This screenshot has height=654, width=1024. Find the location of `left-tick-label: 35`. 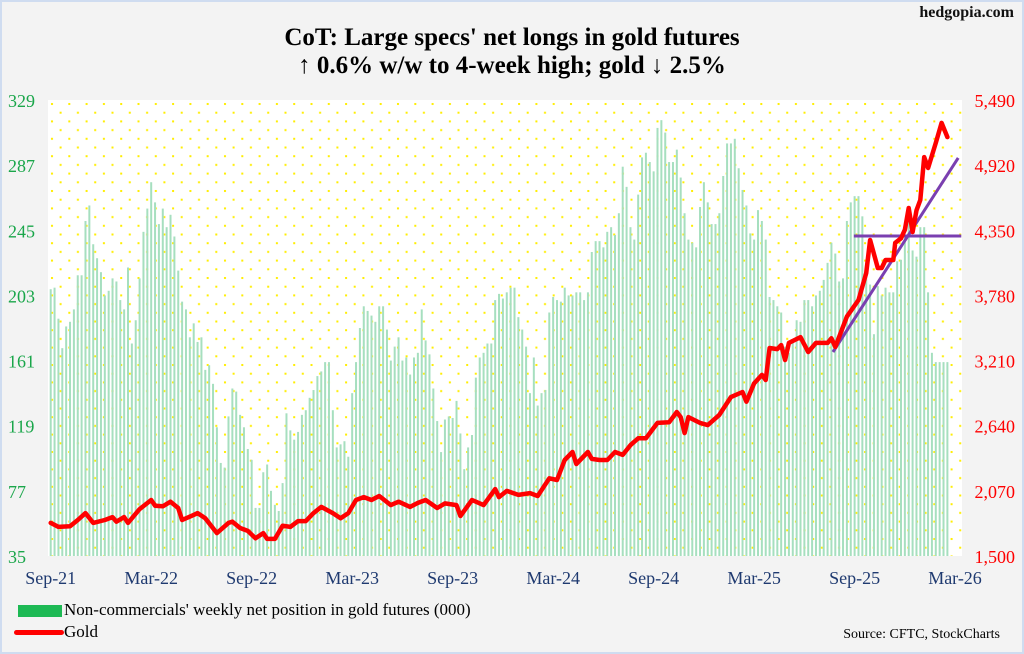

left-tick-label: 35 is located at coordinates (17, 557).